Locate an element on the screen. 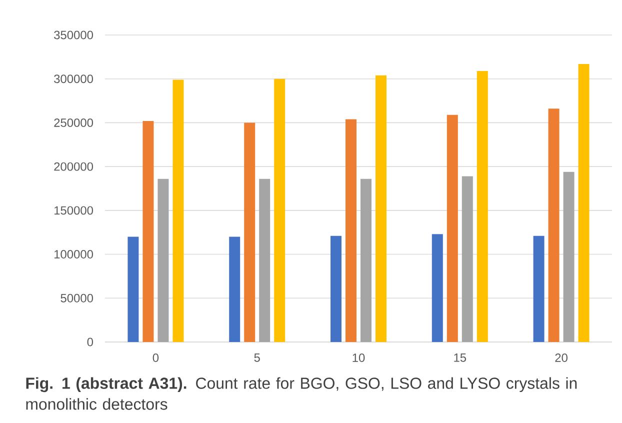  y-tick-label: 100000 is located at coordinates (74, 254).